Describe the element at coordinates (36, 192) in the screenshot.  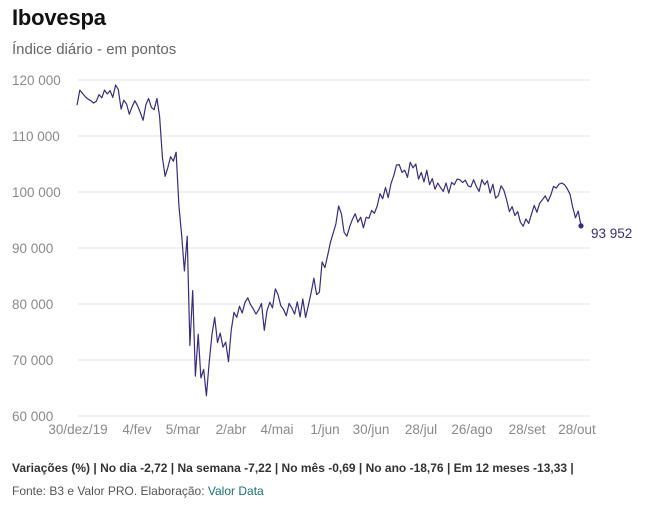
I see `y-tick-label: 100 000` at that location.